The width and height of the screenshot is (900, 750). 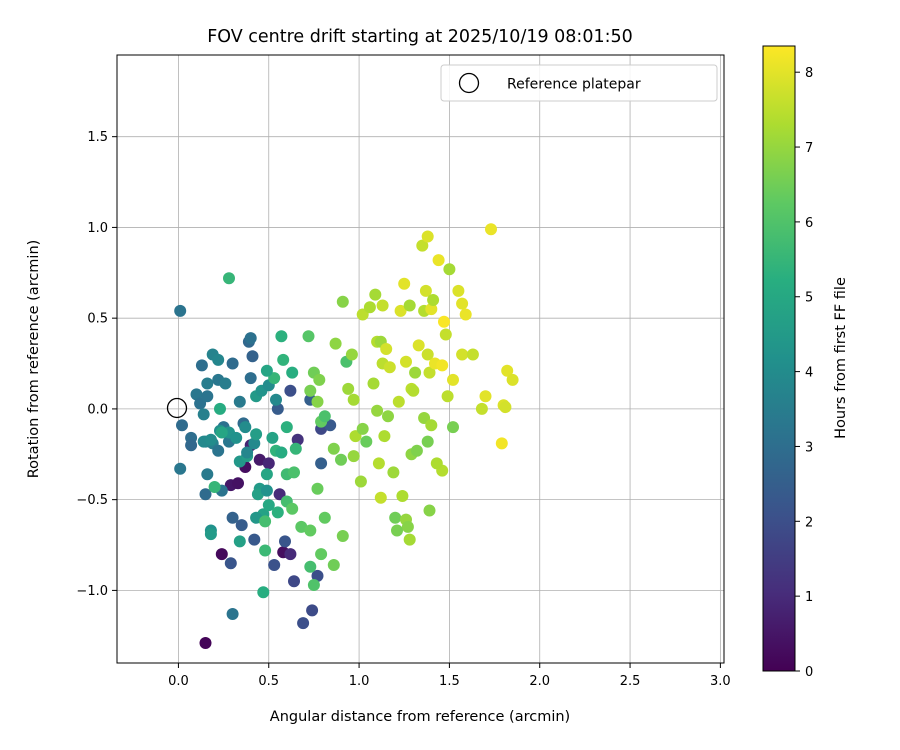 I want to click on x-tick-label: 0.5, so click(x=268, y=681).